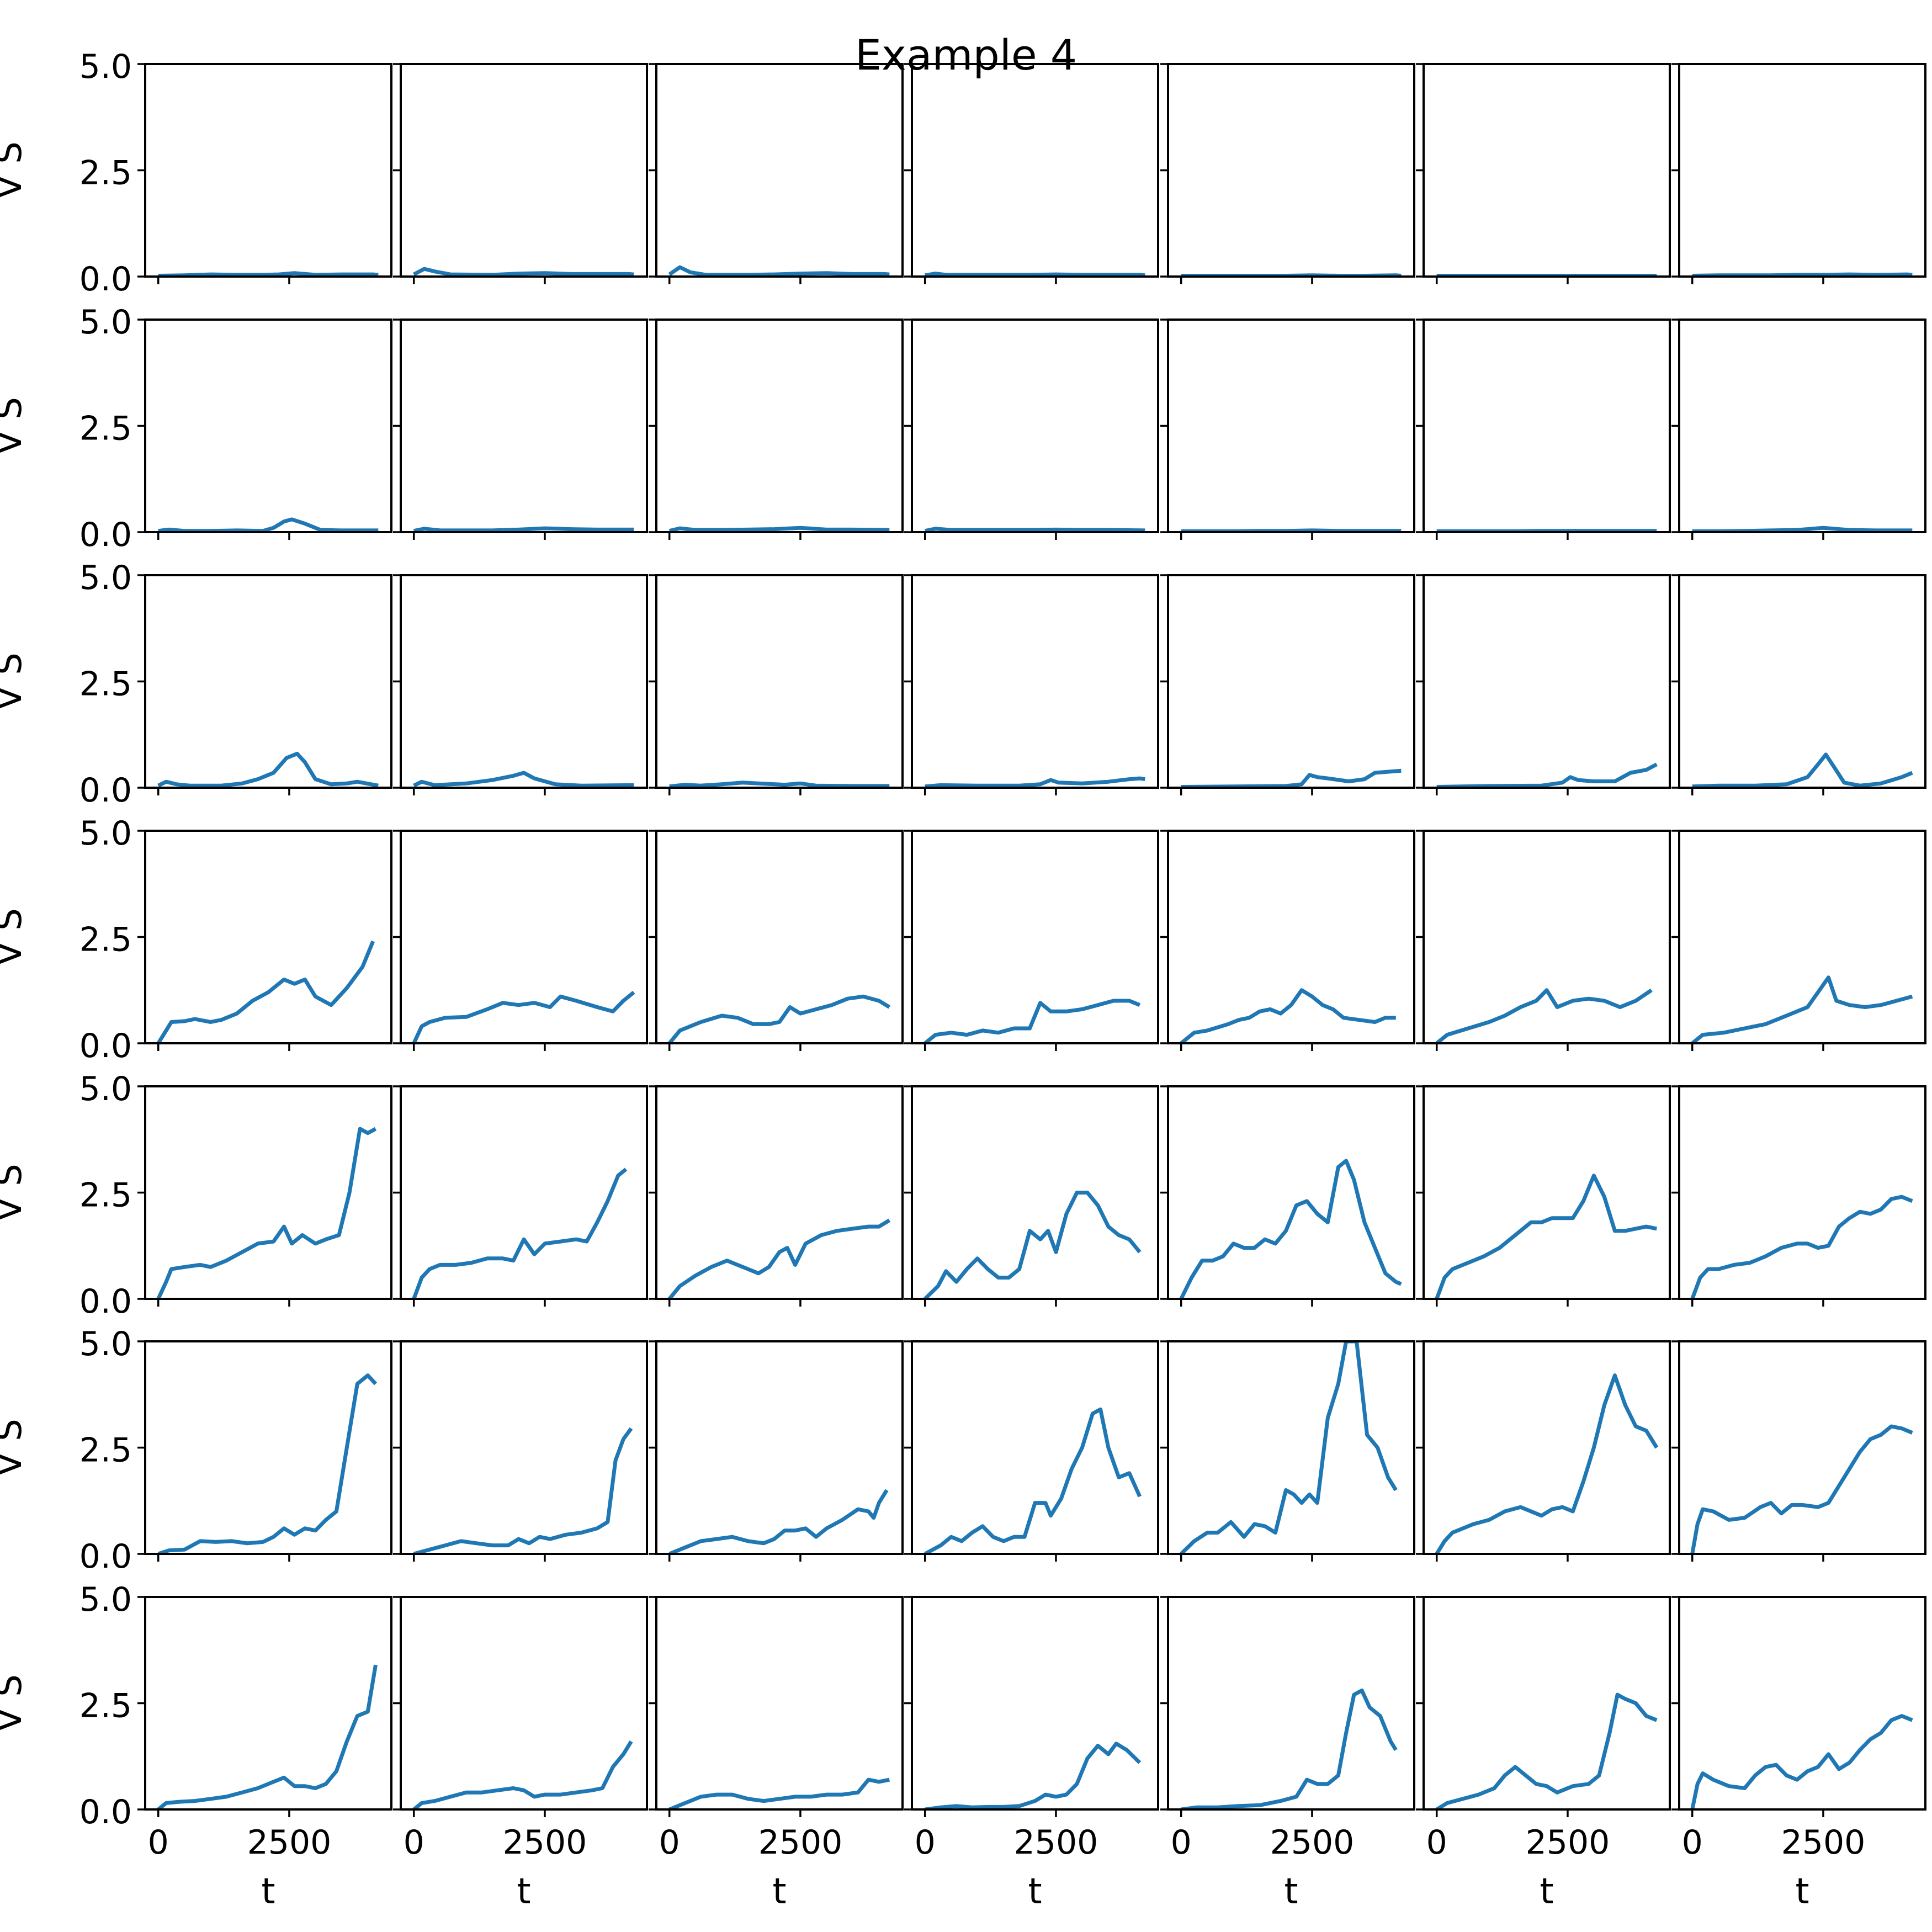  Describe the element at coordinates (196, 685) in the screenshot. I see `subplot-r3-c1: 0.0 2.5 5.0 V S` at that location.